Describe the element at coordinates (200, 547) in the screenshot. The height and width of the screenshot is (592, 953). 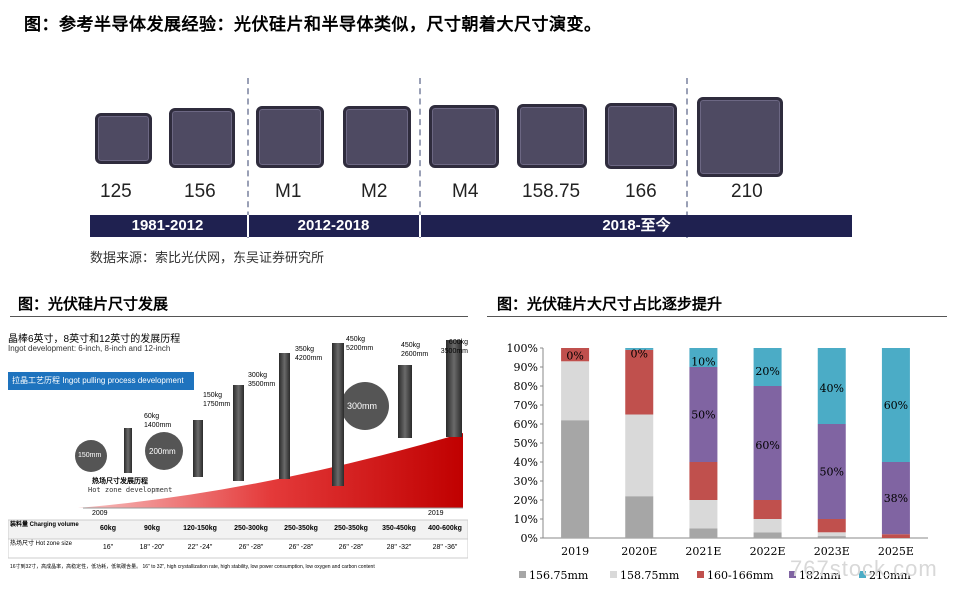
I see `hotzone-cell: 22" -24"` at that location.